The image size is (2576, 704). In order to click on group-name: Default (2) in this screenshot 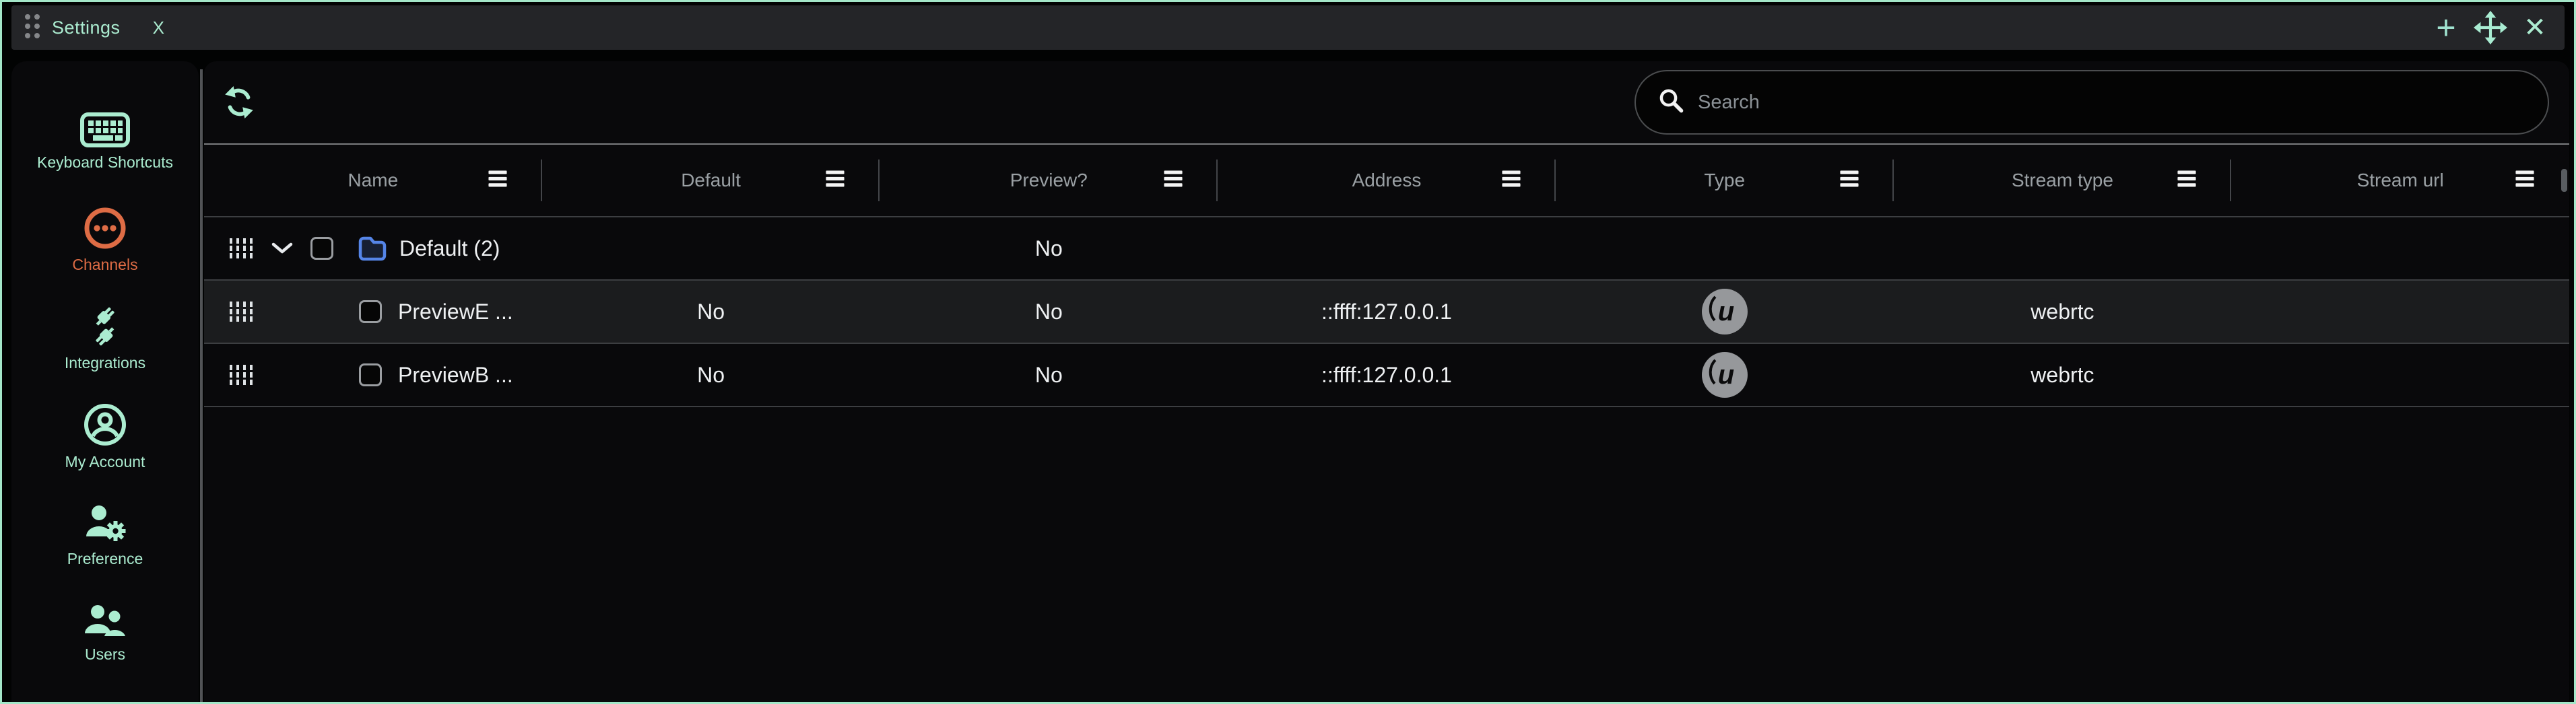, I will do `click(449, 248)`.